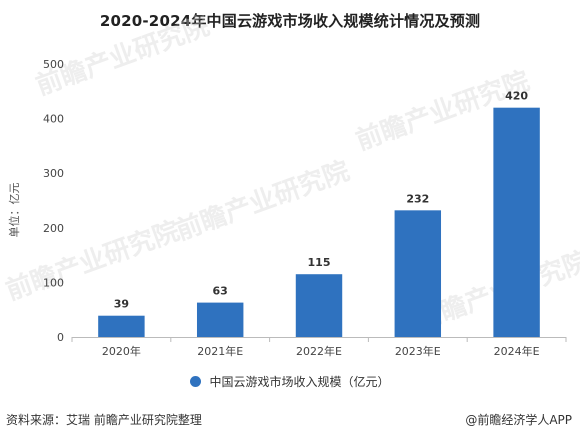 The width and height of the screenshot is (580, 439). Describe the element at coordinates (290, 21) in the screenshot. I see `chart-title: 2020-2024年中国云游戏市场收入规模统计情况及预测` at that location.